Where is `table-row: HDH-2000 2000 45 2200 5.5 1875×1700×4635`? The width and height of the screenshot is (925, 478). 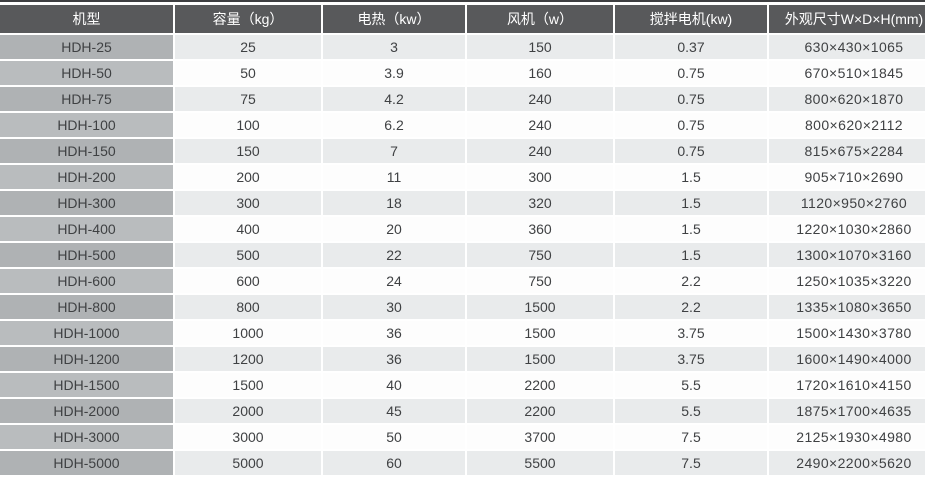
table-row: HDH-2000 2000 45 2200 5.5 1875×1700×4635 is located at coordinates (462, 411).